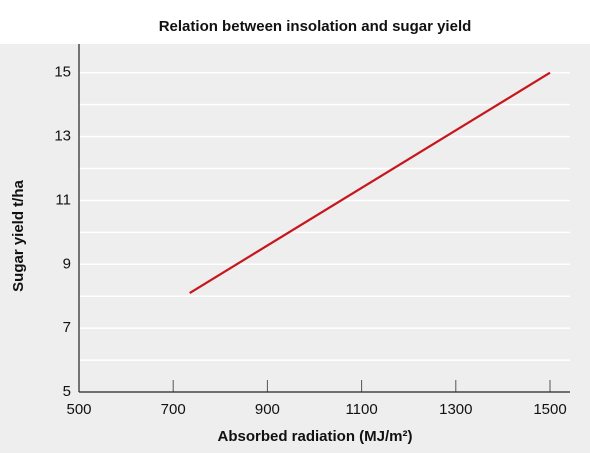 The width and height of the screenshot is (590, 453). Describe the element at coordinates (267, 409) in the screenshot. I see `x-tick-label: 900` at that location.